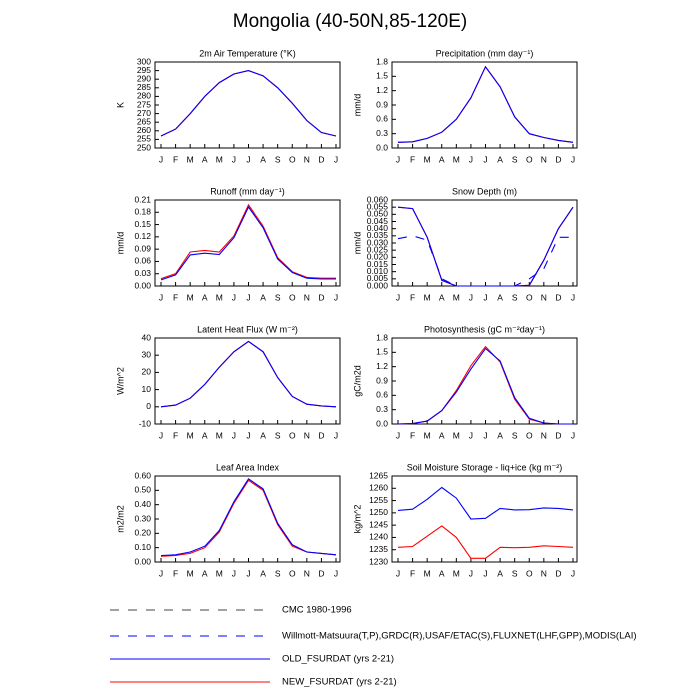 The width and height of the screenshot is (700, 700). What do you see at coordinates (144, 70) in the screenshot?
I see `y-tick-label: 295` at bounding box center [144, 70].